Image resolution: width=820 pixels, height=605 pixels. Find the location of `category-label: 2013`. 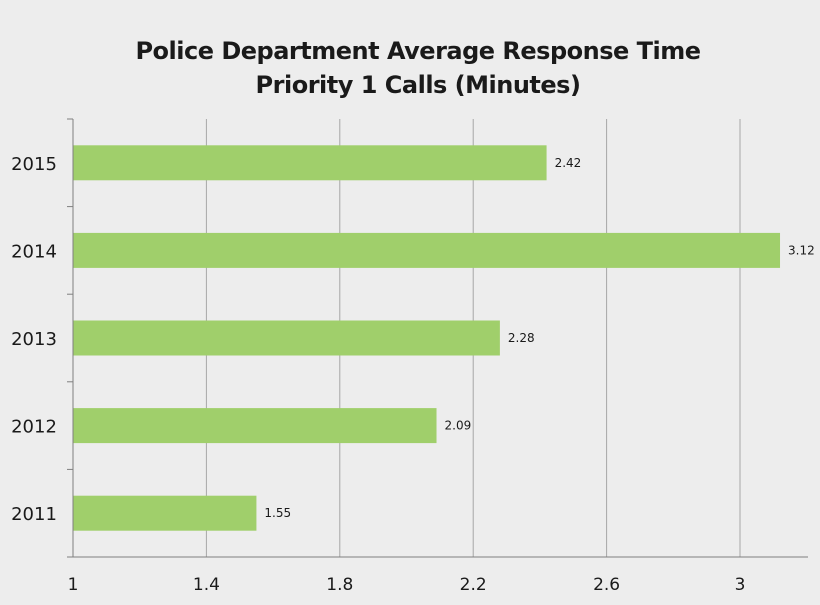

category-label: 2013 is located at coordinates (34, 339).